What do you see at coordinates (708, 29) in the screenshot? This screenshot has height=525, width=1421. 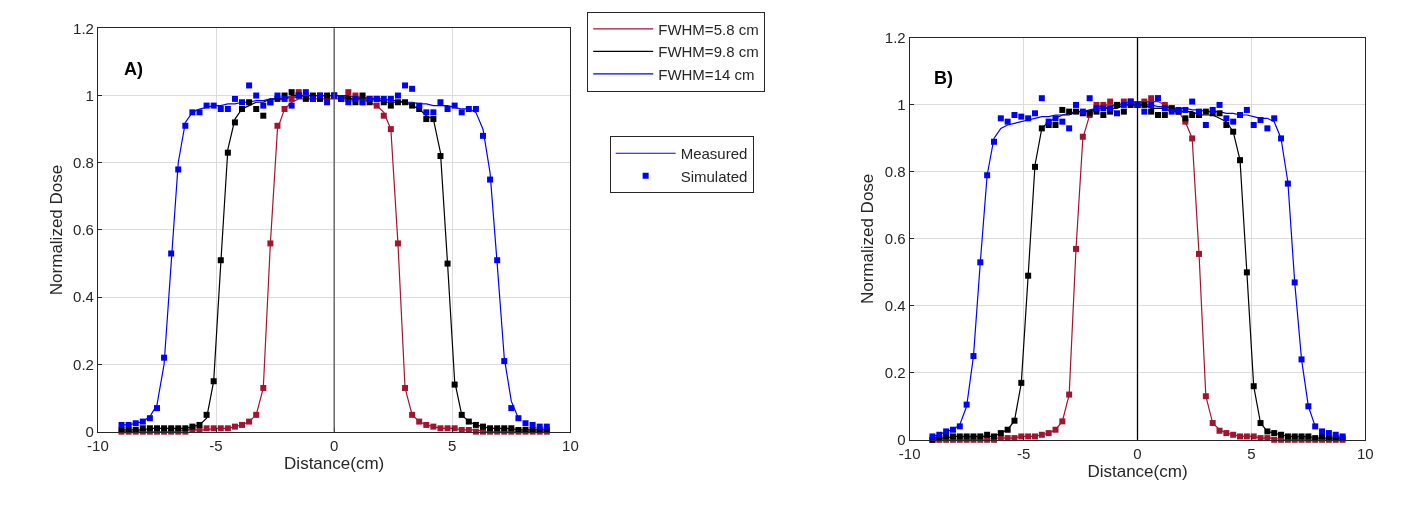 I see `legend-label: FWHM=5.8 cm` at bounding box center [708, 29].